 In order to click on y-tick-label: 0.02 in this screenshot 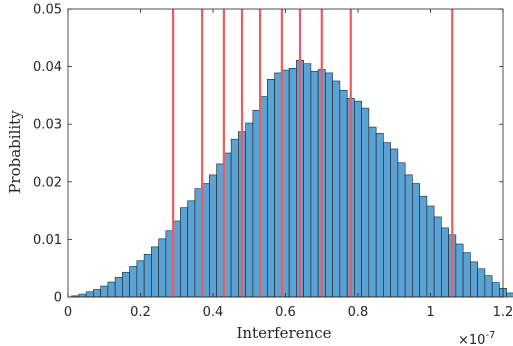, I will do `click(47, 182)`.